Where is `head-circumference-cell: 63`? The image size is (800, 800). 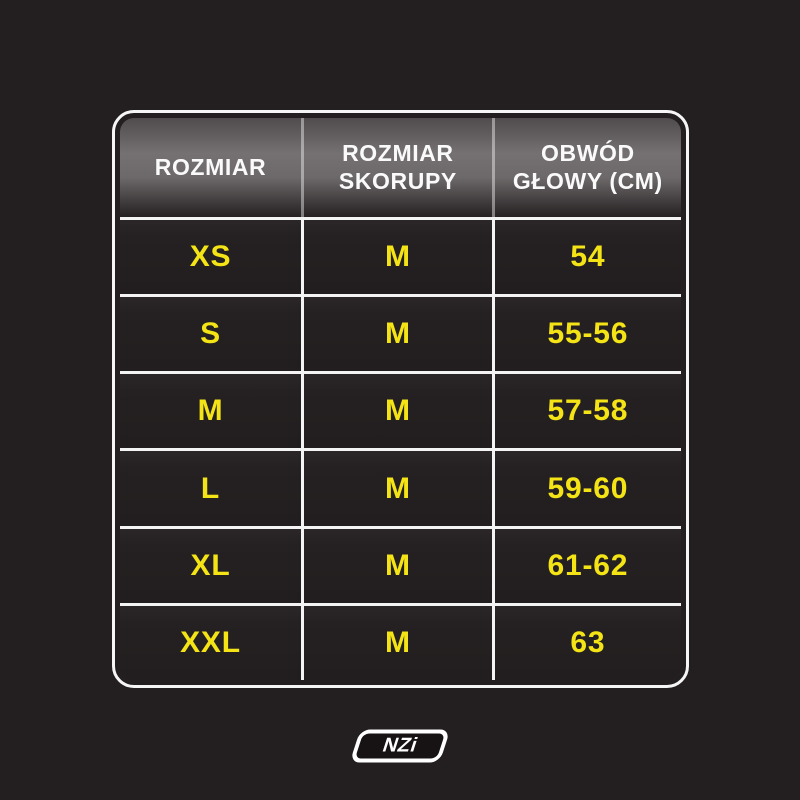 head-circumference-cell: 63 is located at coordinates (587, 641).